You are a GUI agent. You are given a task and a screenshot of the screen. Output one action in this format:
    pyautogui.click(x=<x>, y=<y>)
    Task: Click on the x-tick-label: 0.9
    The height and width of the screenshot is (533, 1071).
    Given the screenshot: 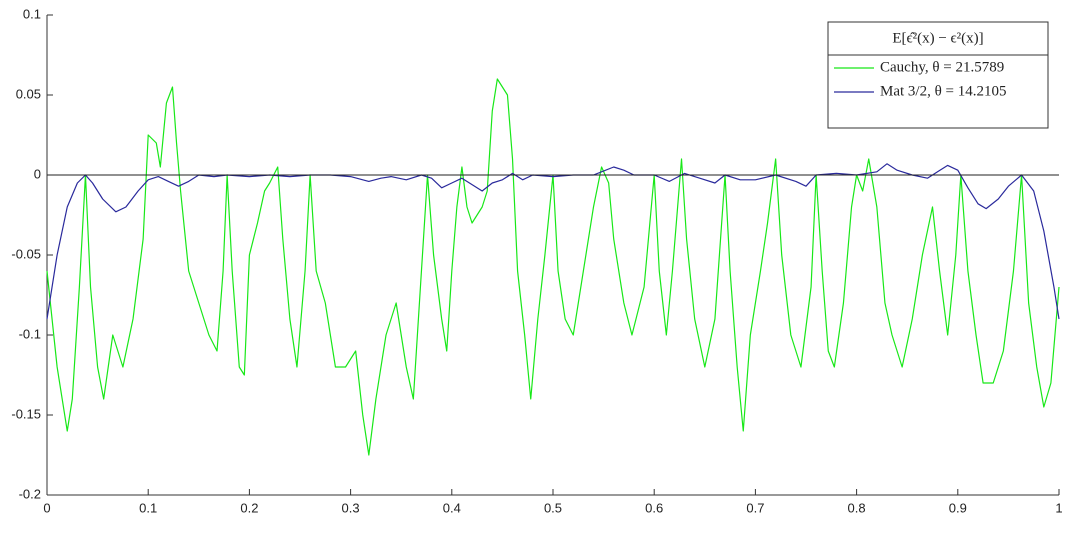 What is the action you would take?
    pyautogui.click(x=958, y=507)
    